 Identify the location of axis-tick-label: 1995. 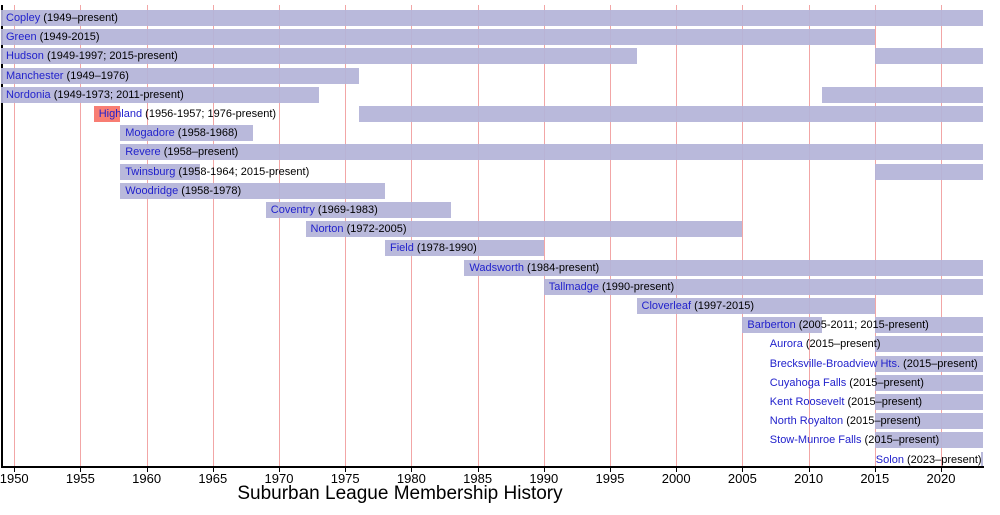
(610, 478).